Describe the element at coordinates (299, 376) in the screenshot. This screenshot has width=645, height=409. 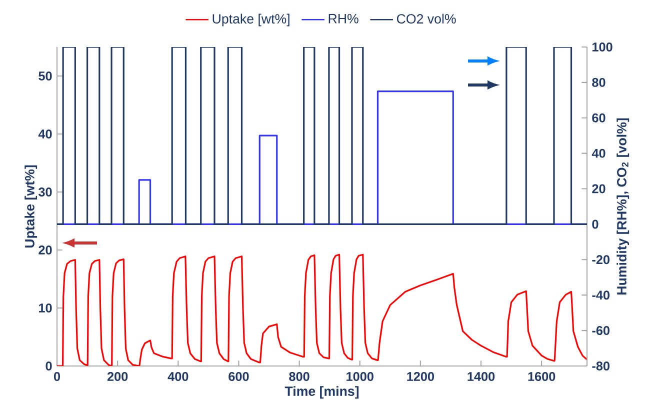
I see `x-tick-label: 800` at that location.